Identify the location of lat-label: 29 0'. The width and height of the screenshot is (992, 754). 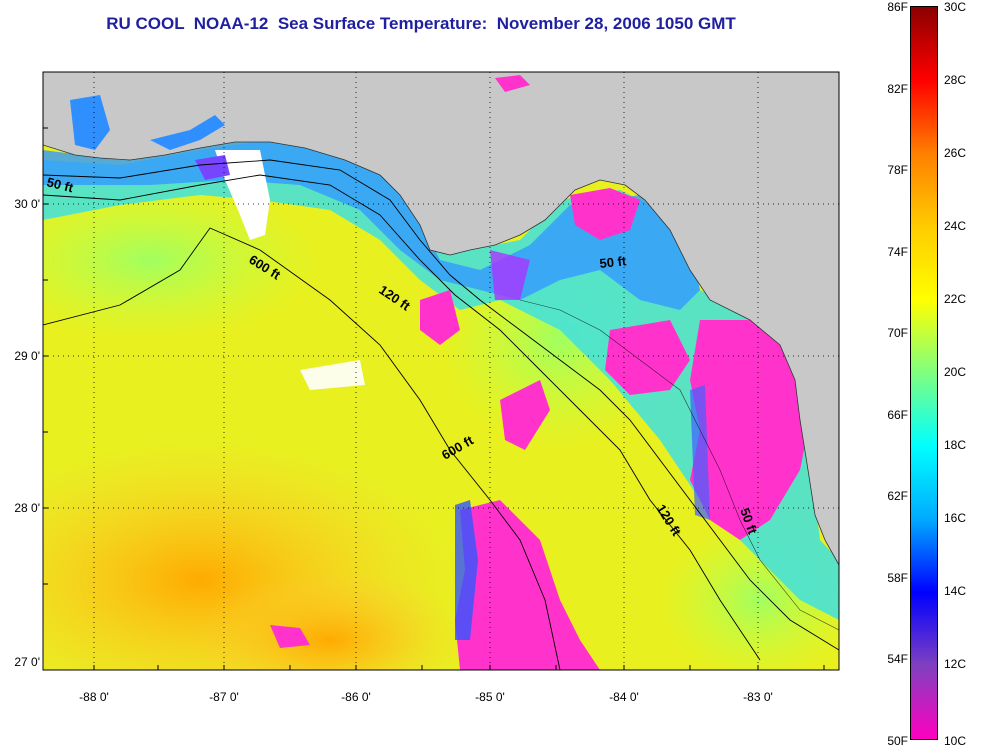
(27, 356).